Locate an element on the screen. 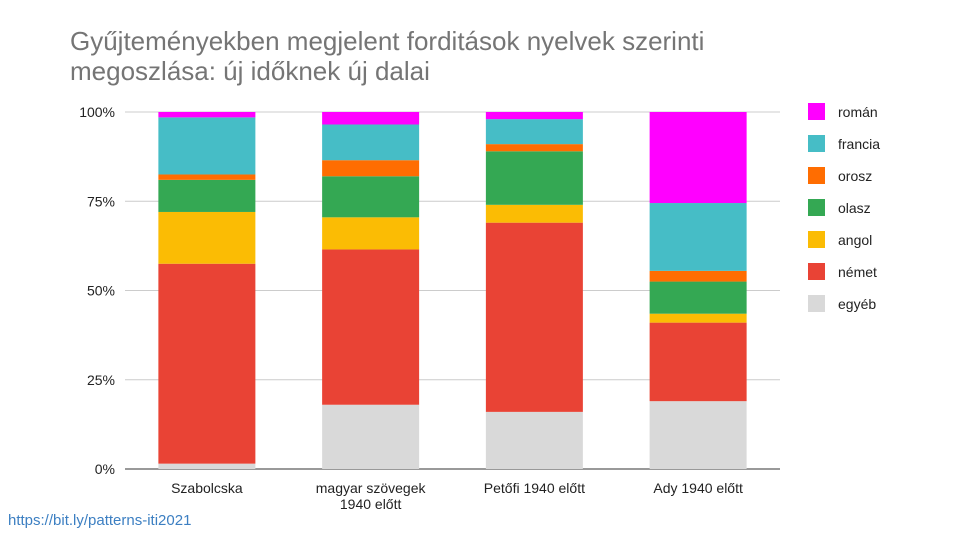  x-tick-label: Szabolcska is located at coordinates (207, 488).